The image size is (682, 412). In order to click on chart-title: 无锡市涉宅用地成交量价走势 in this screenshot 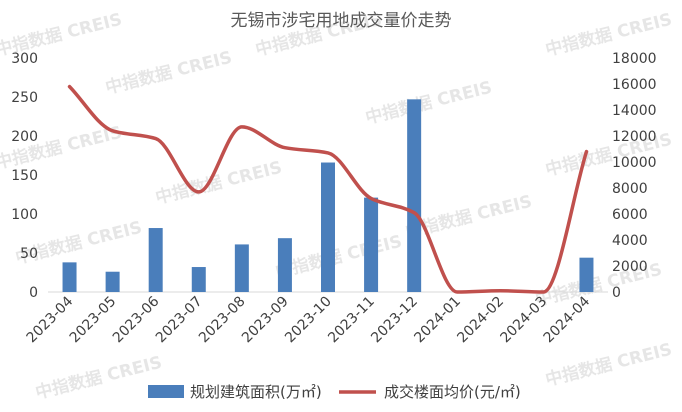, I will do `click(341, 21)`.